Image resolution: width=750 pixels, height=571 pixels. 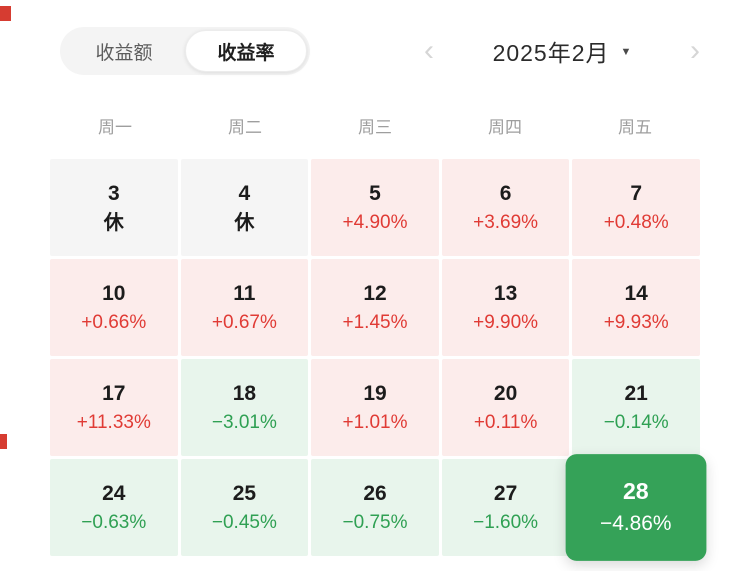 I want to click on cell-date: 28, so click(x=636, y=492).